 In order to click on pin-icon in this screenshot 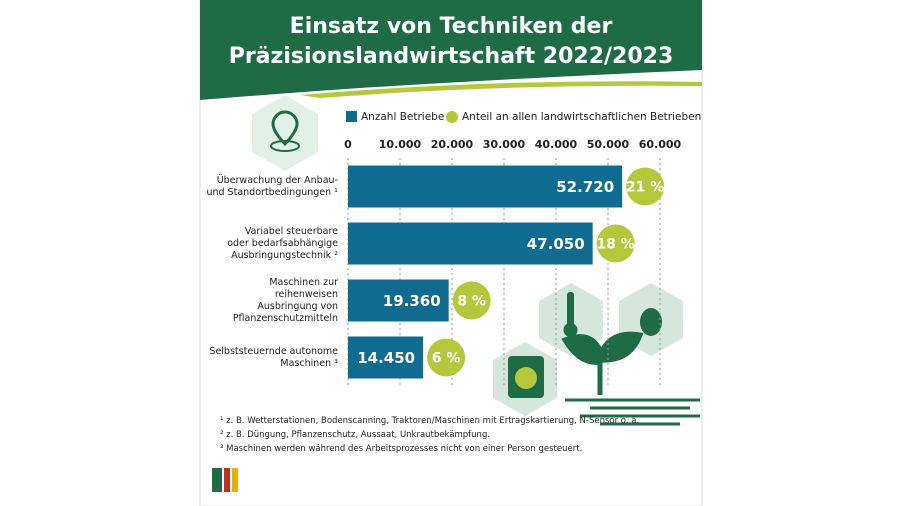, I will do `click(285, 128)`.